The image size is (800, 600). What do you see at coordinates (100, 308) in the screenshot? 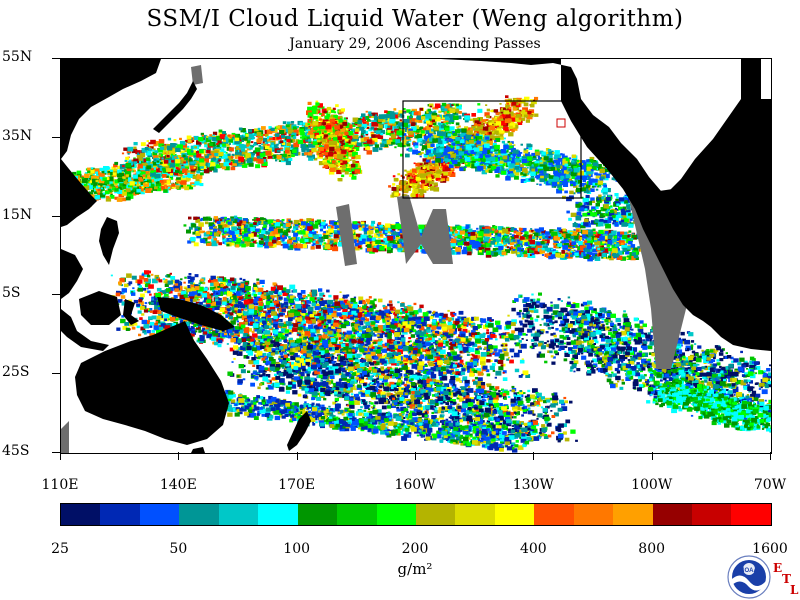
I see `land-borneo` at bounding box center [100, 308].